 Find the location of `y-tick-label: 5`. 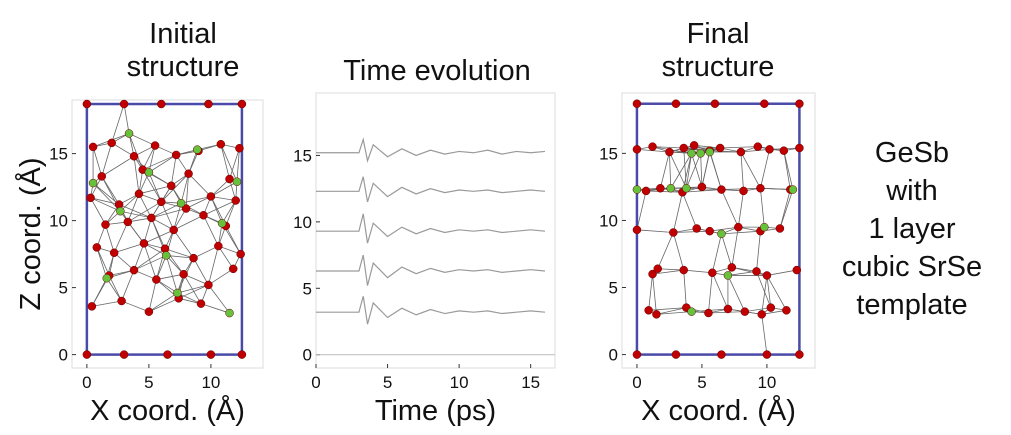

y-tick-label: 5 is located at coordinates (307, 288).